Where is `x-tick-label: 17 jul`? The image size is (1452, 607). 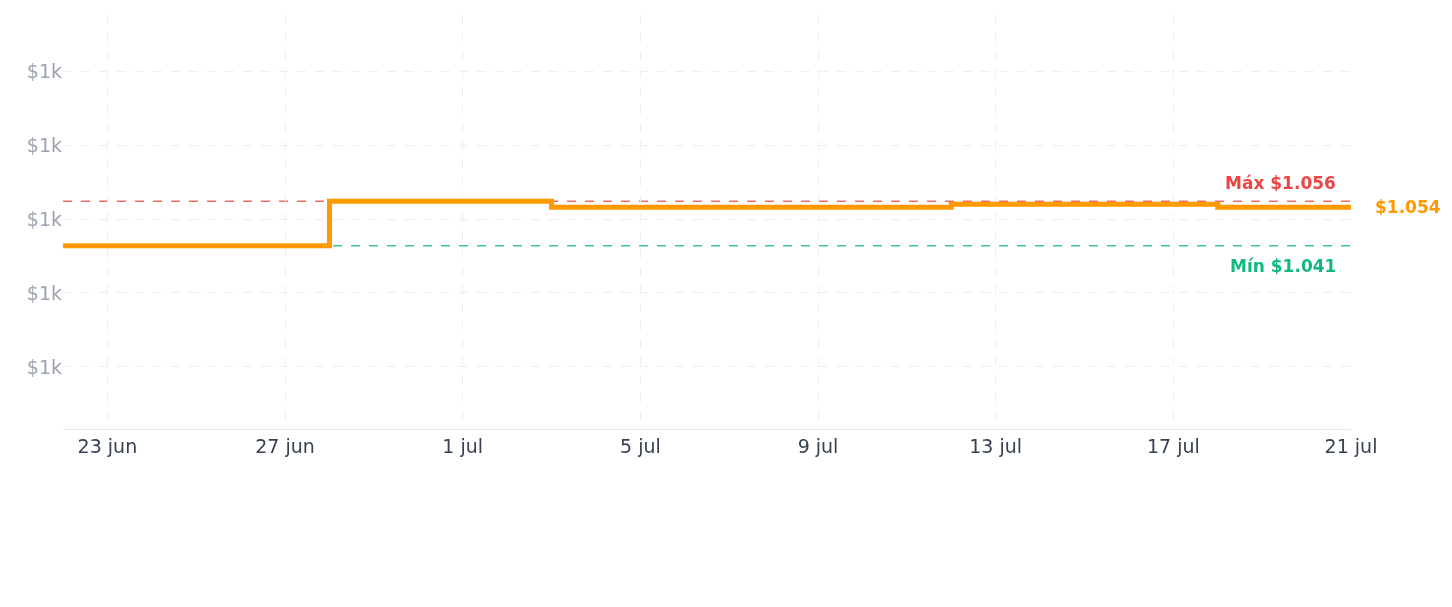
x-tick-label: 17 jul is located at coordinates (1173, 445).